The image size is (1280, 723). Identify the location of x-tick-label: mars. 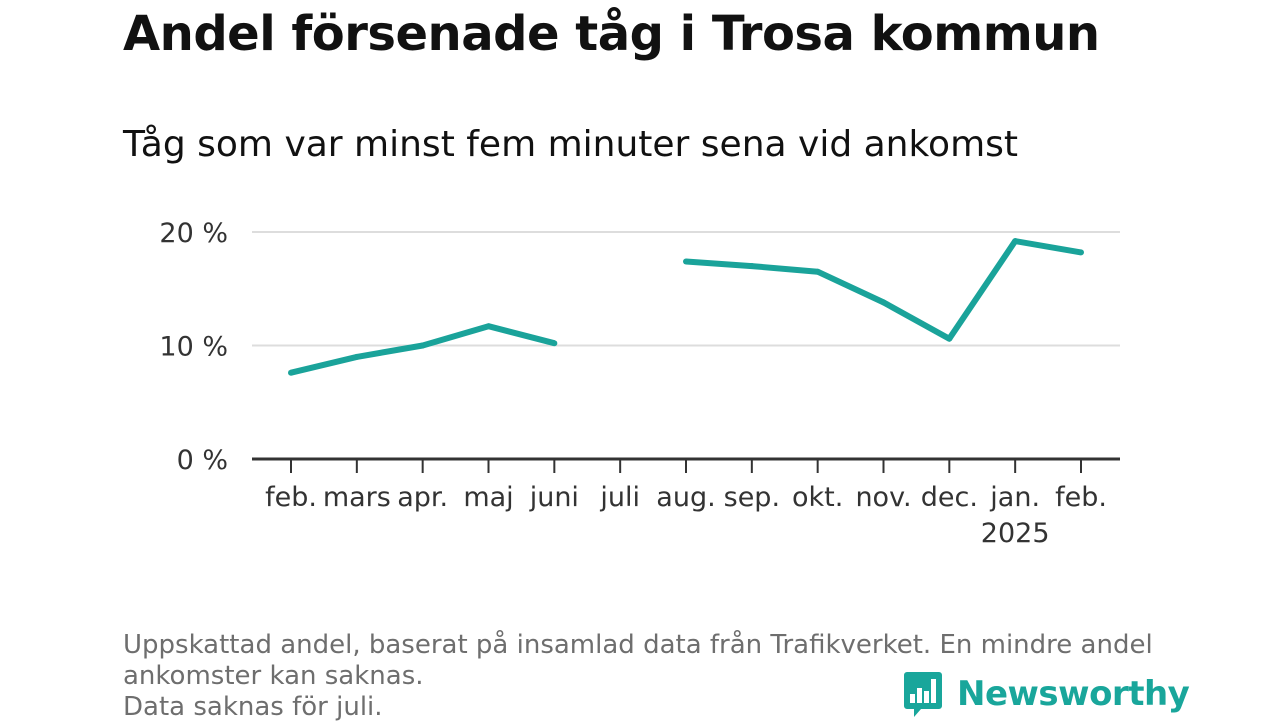
(357, 497).